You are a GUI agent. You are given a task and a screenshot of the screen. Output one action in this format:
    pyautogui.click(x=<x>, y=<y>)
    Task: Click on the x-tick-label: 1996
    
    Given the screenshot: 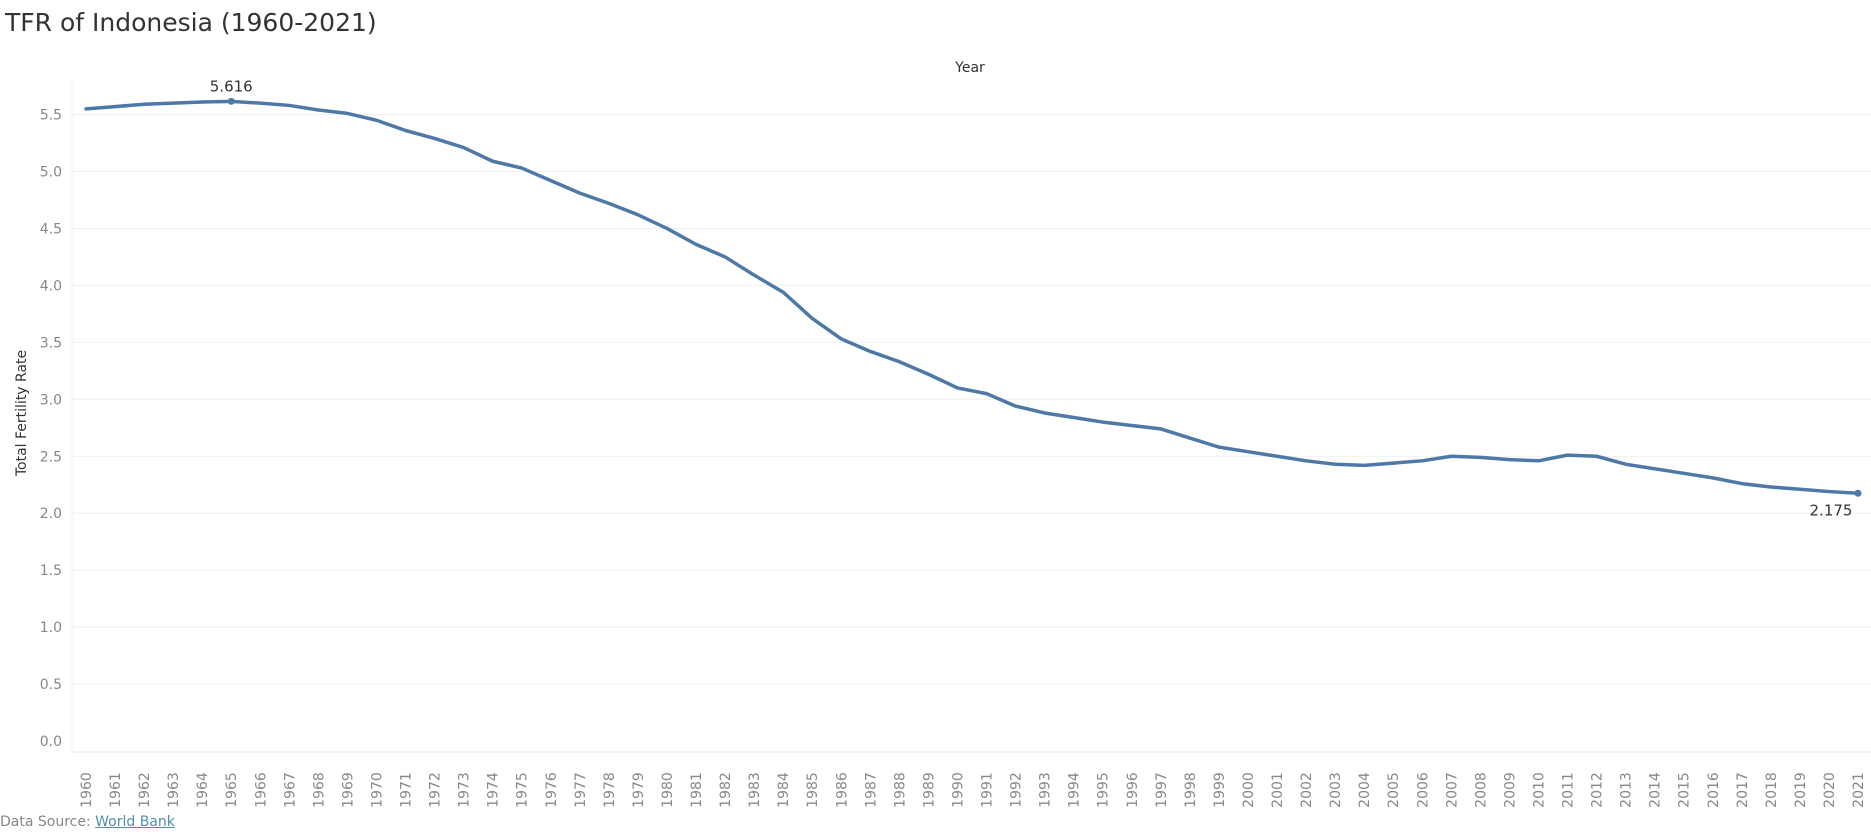 What is the action you would take?
    pyautogui.click(x=1133, y=790)
    